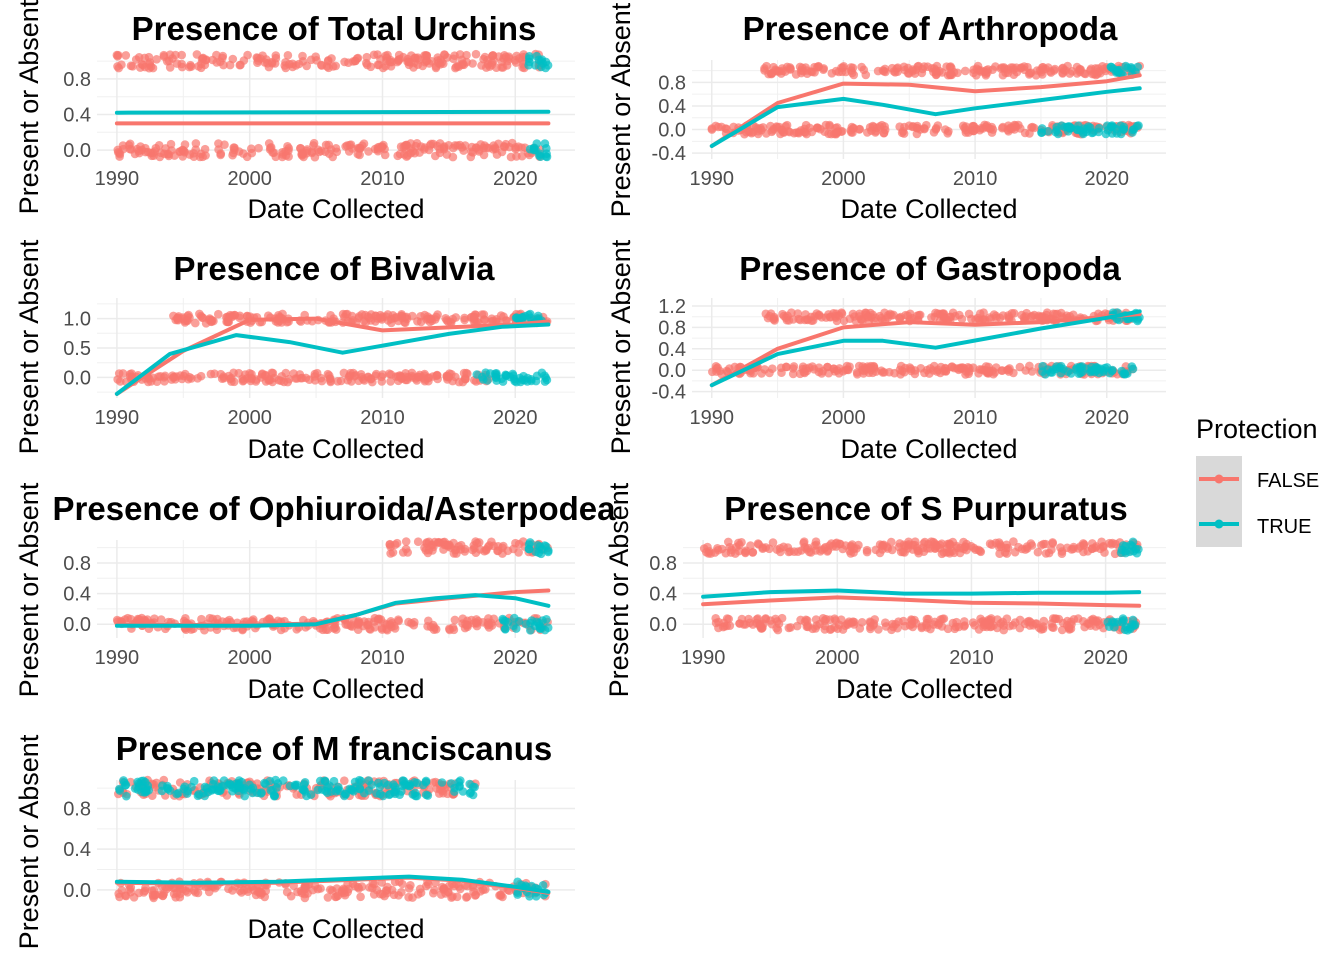  I want to click on y-axis-label: Present or Absent, so click(619, 589).